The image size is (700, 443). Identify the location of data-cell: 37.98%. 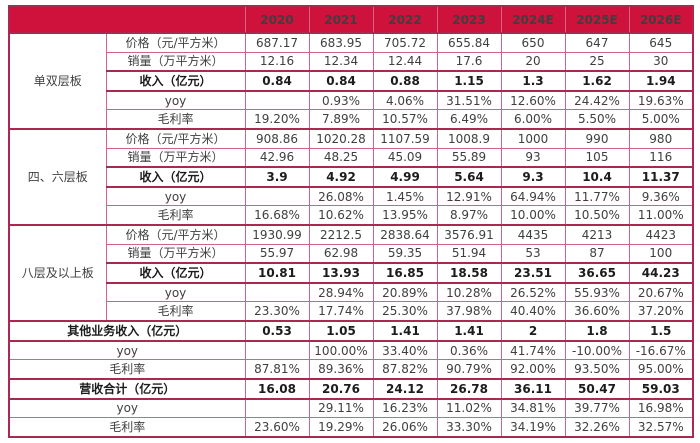
(469, 311).